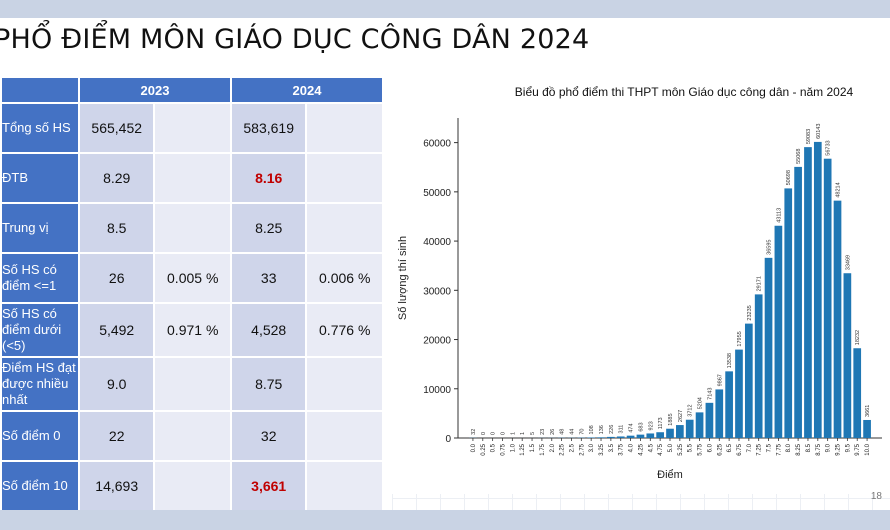  What do you see at coordinates (533, 433) in the screenshot?
I see `data-label: 5` at bounding box center [533, 433].